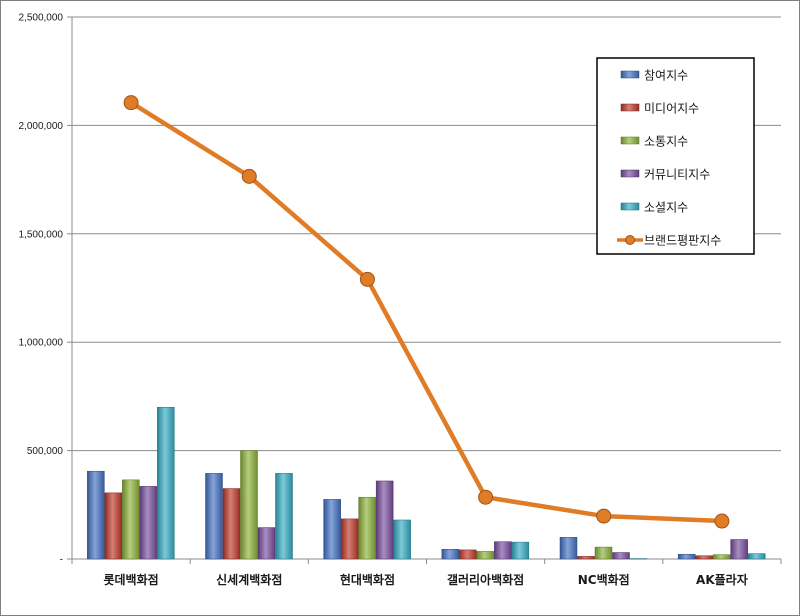 The width and height of the screenshot is (800, 616). Describe the element at coordinates (682, 241) in the screenshot. I see `legend-label: 브랜드평판지수` at that location.